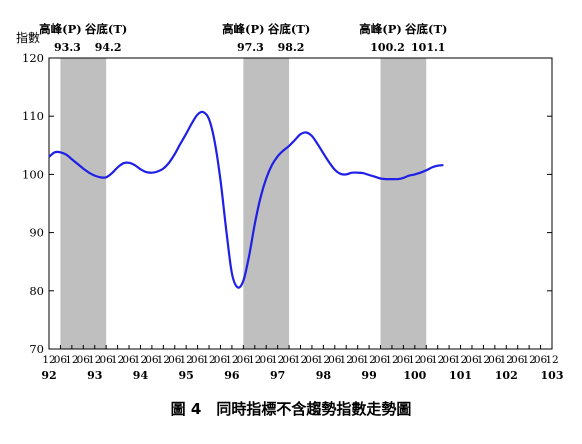 This screenshot has height=444, width=582. Describe the element at coordinates (33, 58) in the screenshot. I see `y-tick-label: 120` at that location.